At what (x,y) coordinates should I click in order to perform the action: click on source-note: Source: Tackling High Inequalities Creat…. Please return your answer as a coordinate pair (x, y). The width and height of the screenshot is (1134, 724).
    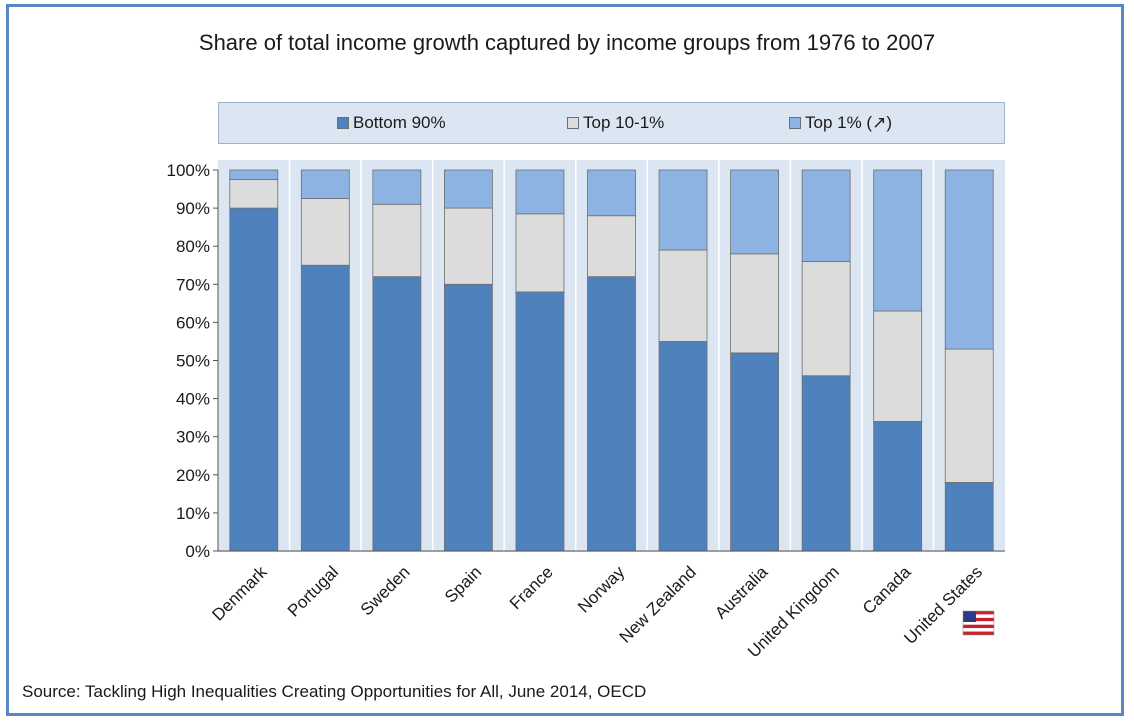
    Looking at the image, I should click on (334, 691).